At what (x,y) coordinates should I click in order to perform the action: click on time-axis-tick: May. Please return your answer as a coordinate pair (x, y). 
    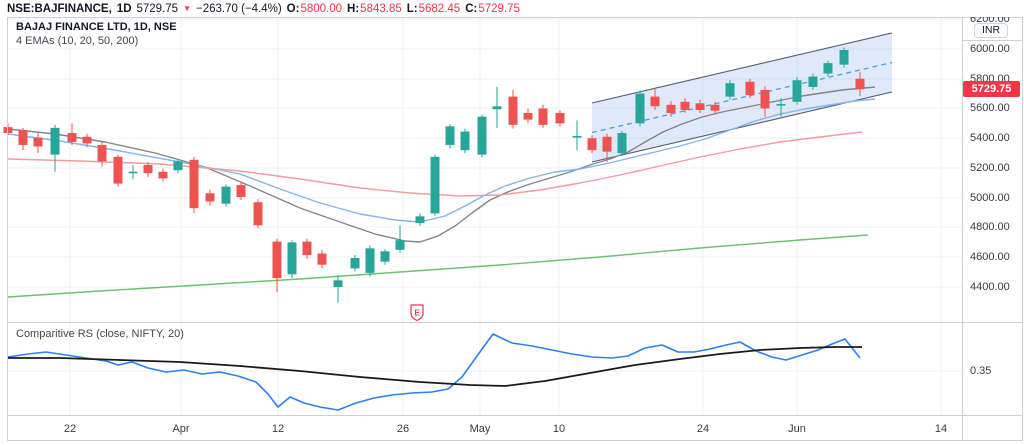
    Looking at the image, I should click on (480, 429).